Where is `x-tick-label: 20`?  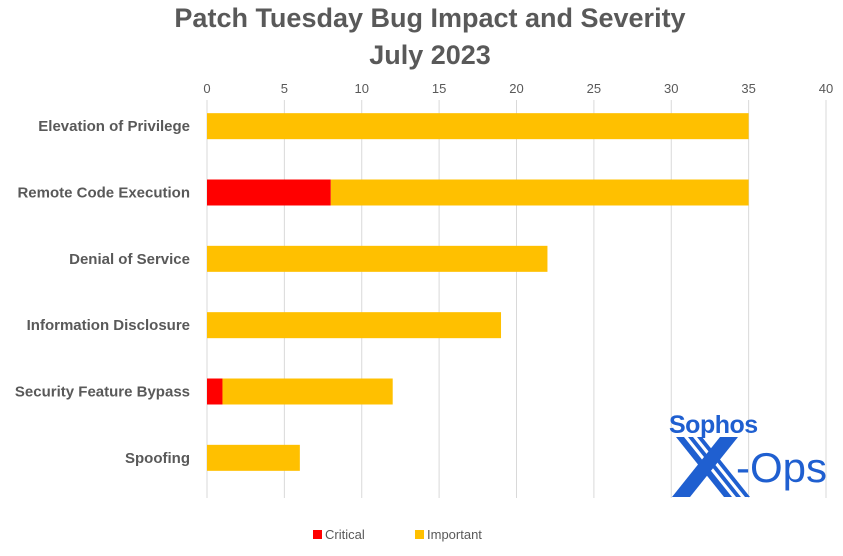
x-tick-label: 20 is located at coordinates (516, 88).